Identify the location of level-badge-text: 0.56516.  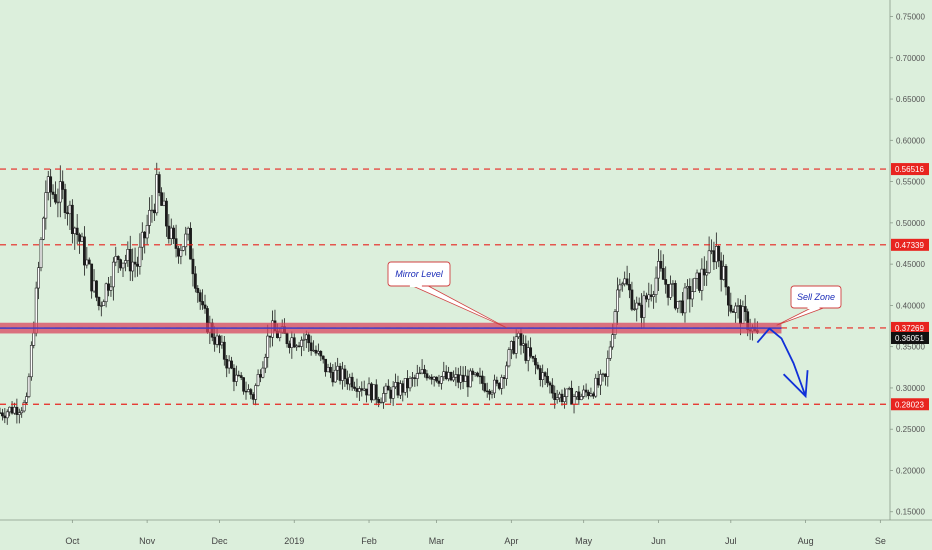
(909, 169).